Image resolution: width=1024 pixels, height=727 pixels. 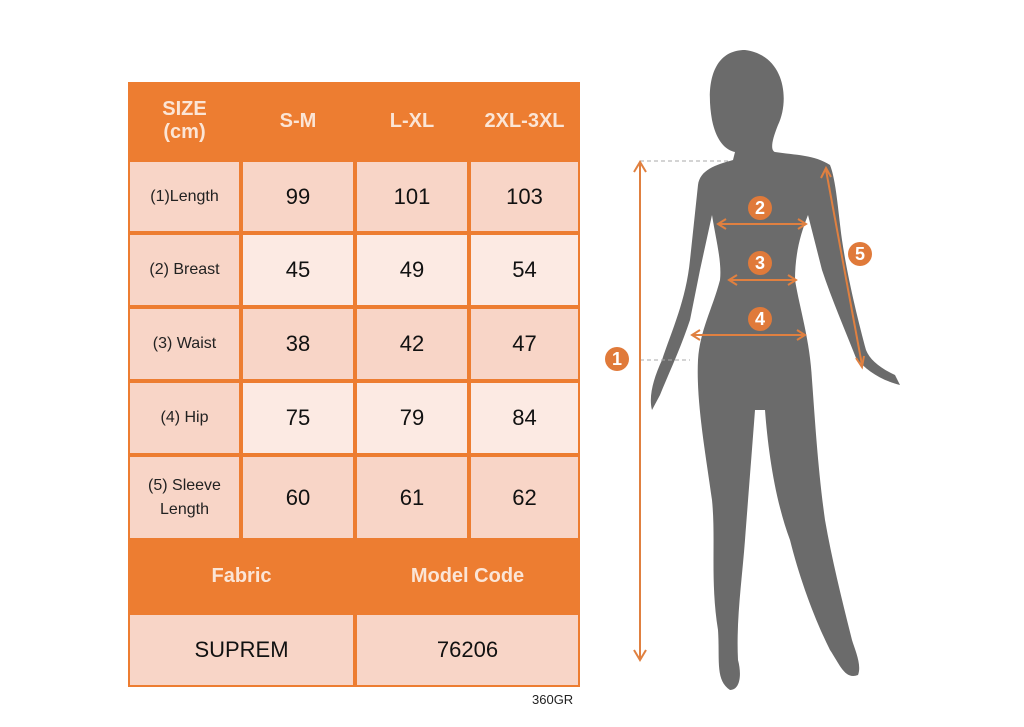 I want to click on size-value: 103, so click(x=524, y=196).